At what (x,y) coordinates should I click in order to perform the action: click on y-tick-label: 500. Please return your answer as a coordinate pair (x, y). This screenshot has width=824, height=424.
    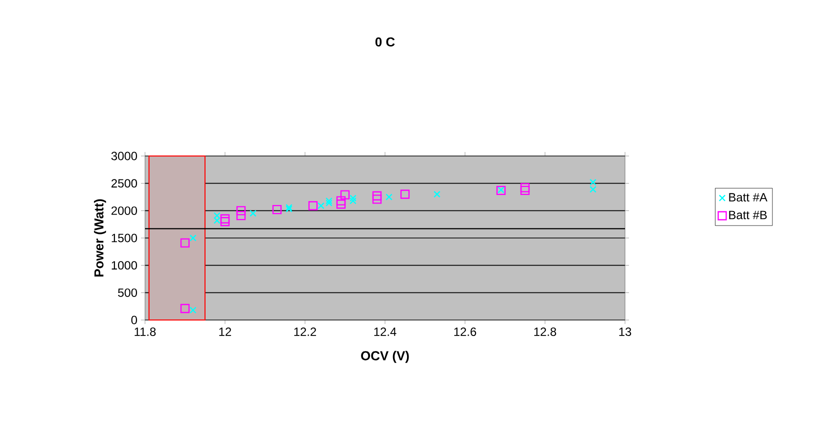
    Looking at the image, I should click on (128, 292).